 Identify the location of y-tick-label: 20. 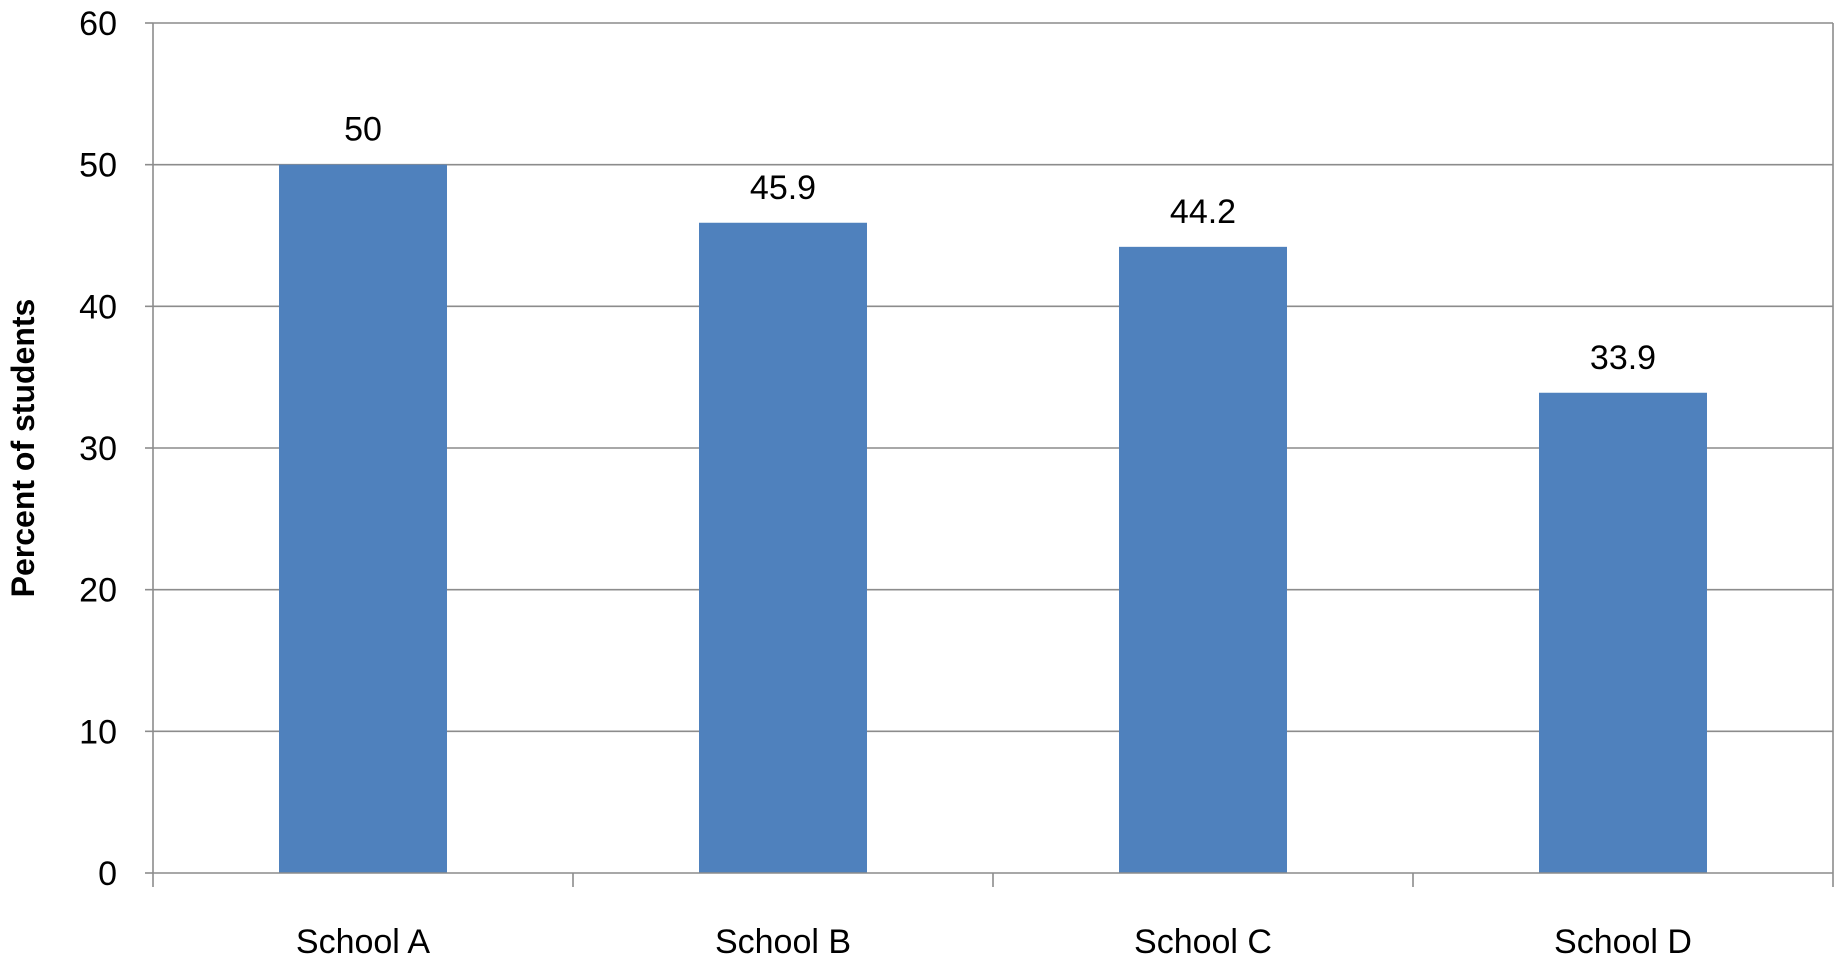
(98, 591).